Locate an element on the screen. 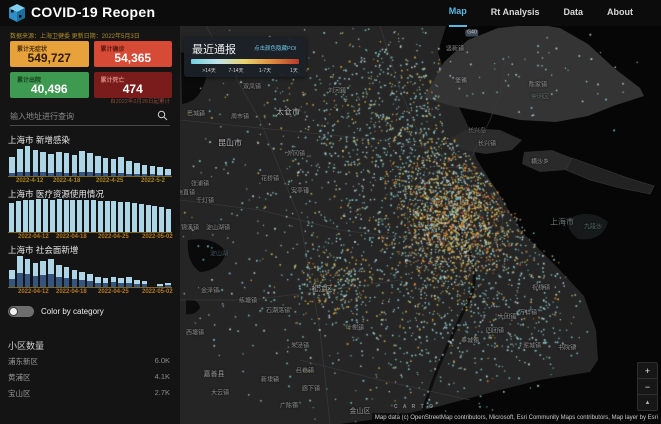 This screenshot has height=424, width=661. stat-label: 累计确诊 is located at coordinates (112, 50).